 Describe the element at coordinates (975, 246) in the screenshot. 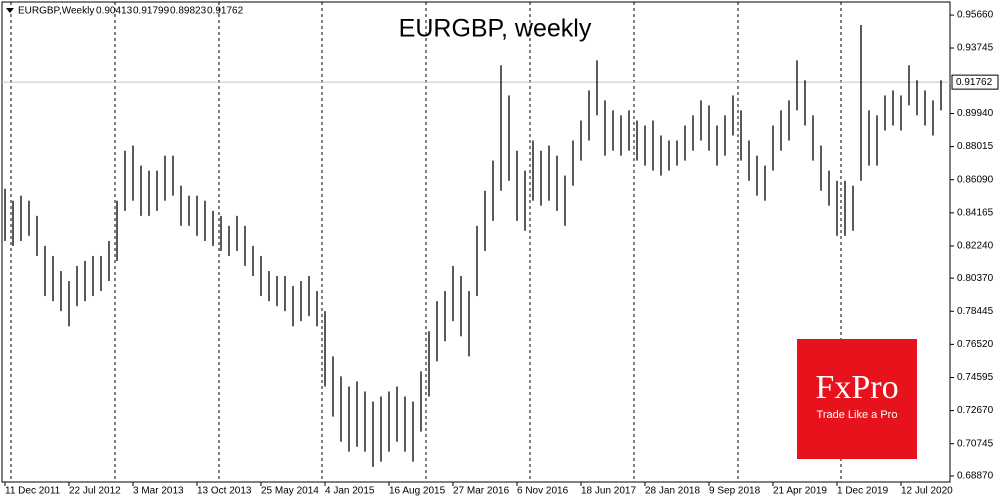

I see `y-tick-label: 0.82240` at that location.